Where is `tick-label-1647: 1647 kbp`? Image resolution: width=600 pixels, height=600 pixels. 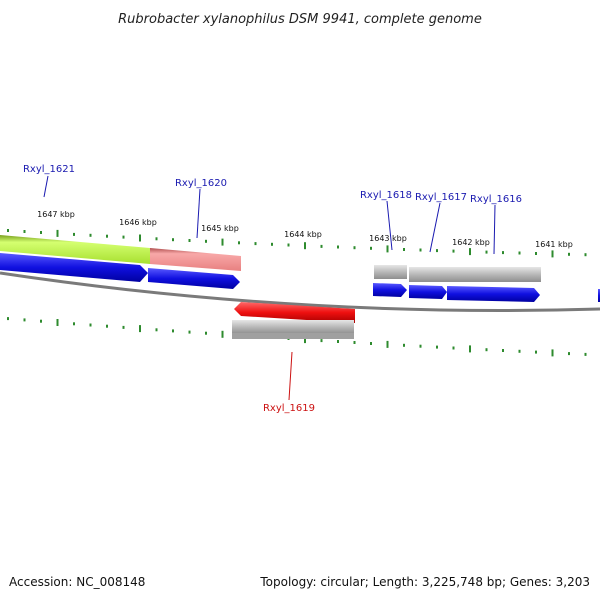 tick-label-1647: 1647 kbp is located at coordinates (56, 214).